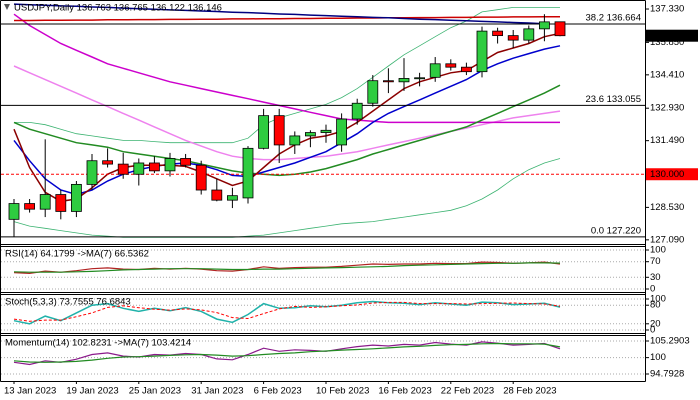 This screenshot has width=700, height=400. Describe the element at coordinates (467, 391) in the screenshot. I see `x-tick-label: 22 Feb 2023` at that location.